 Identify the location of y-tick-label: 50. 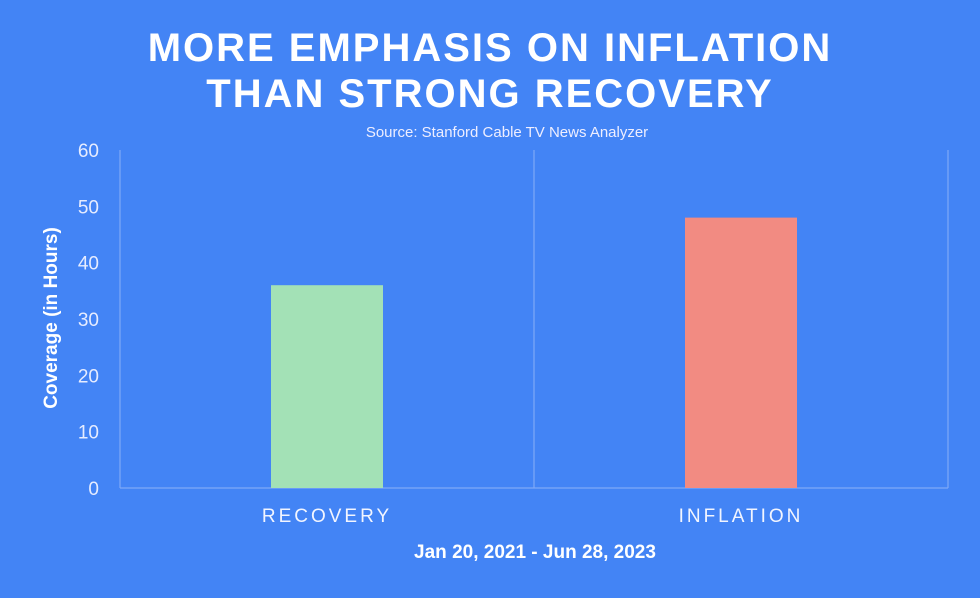
(88, 207).